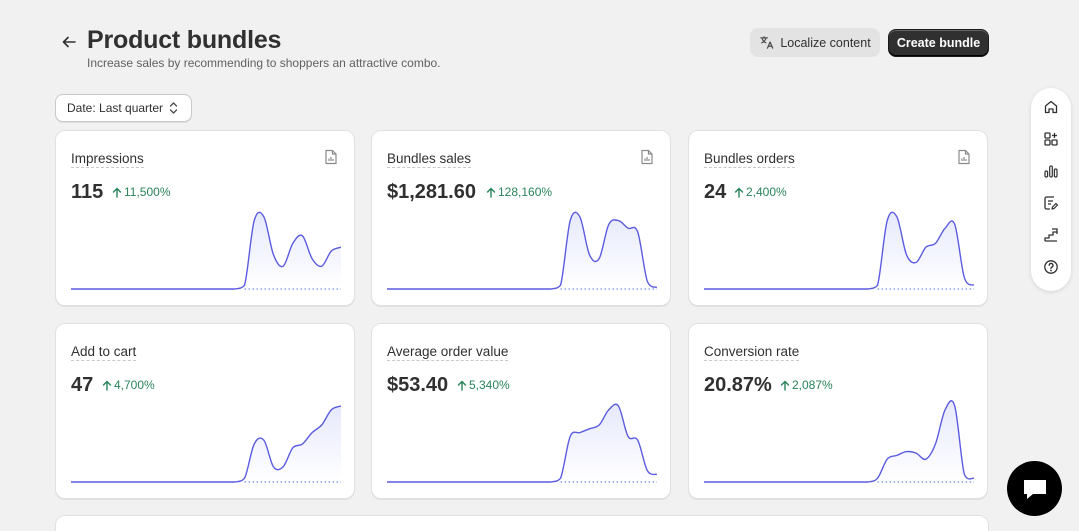  I want to click on metric-title: Conversion rate, so click(752, 352).